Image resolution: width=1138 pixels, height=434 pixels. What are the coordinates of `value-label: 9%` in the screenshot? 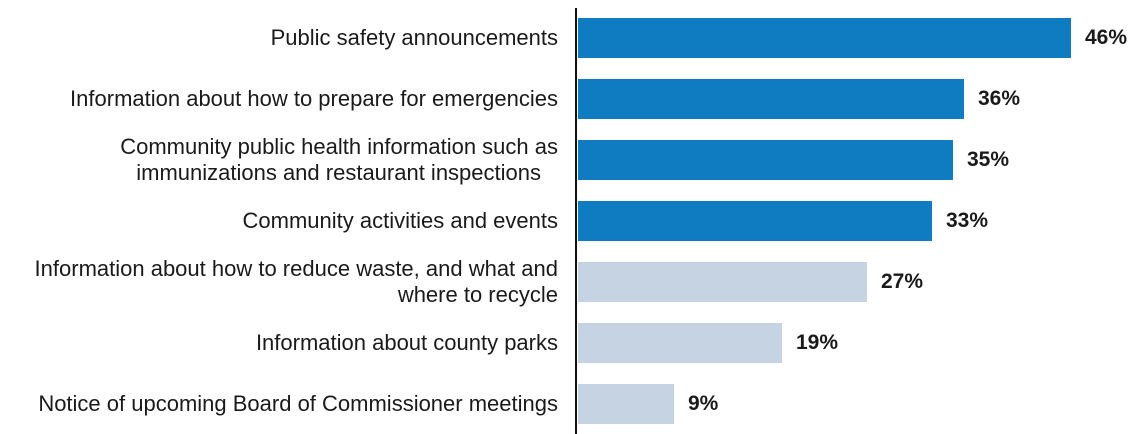 It's located at (703, 403).